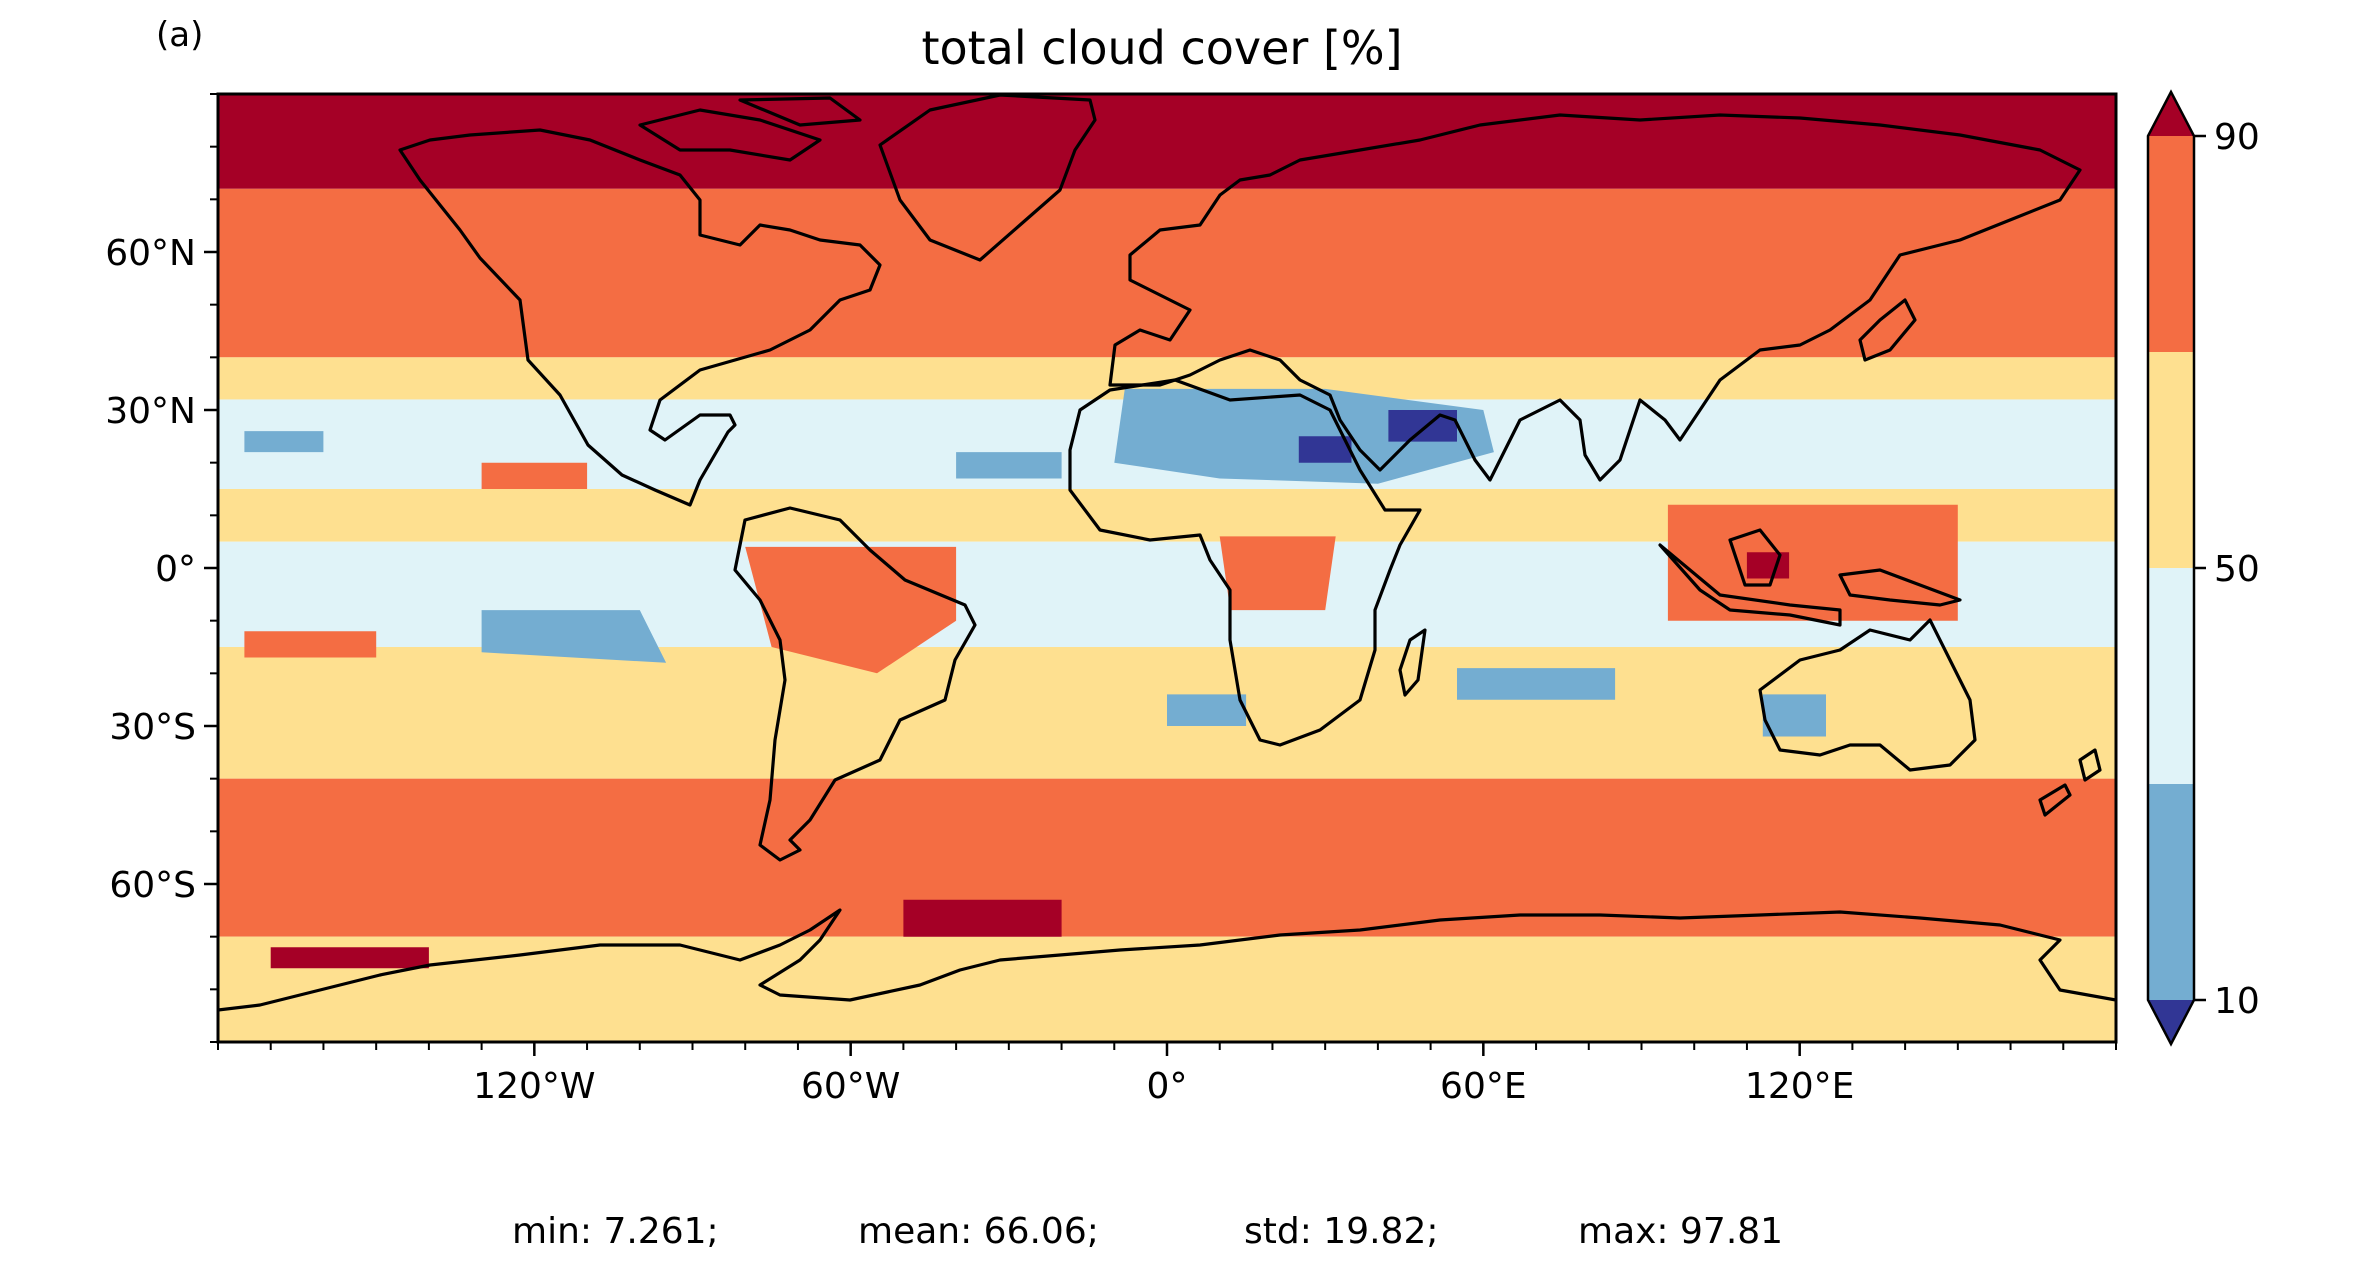 The width and height of the screenshot is (2362, 1263). I want to click on coastline-indonesia, so click(1810, 577).